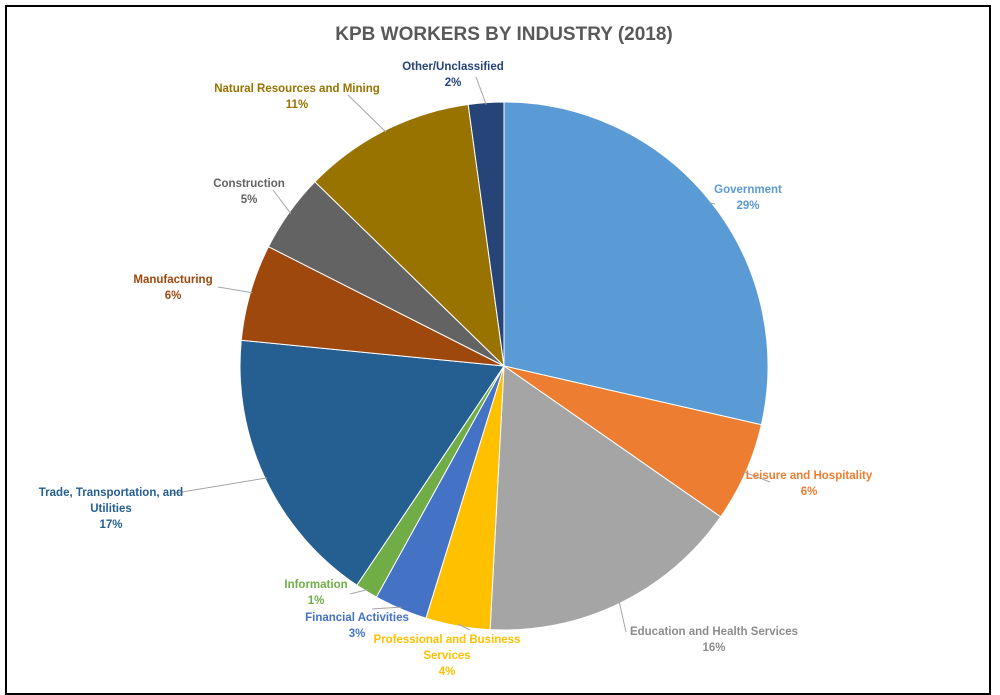 The height and width of the screenshot is (695, 1000). Describe the element at coordinates (357, 626) in the screenshot. I see `slice-label-financial-activities: Financial Activities 3%` at that location.